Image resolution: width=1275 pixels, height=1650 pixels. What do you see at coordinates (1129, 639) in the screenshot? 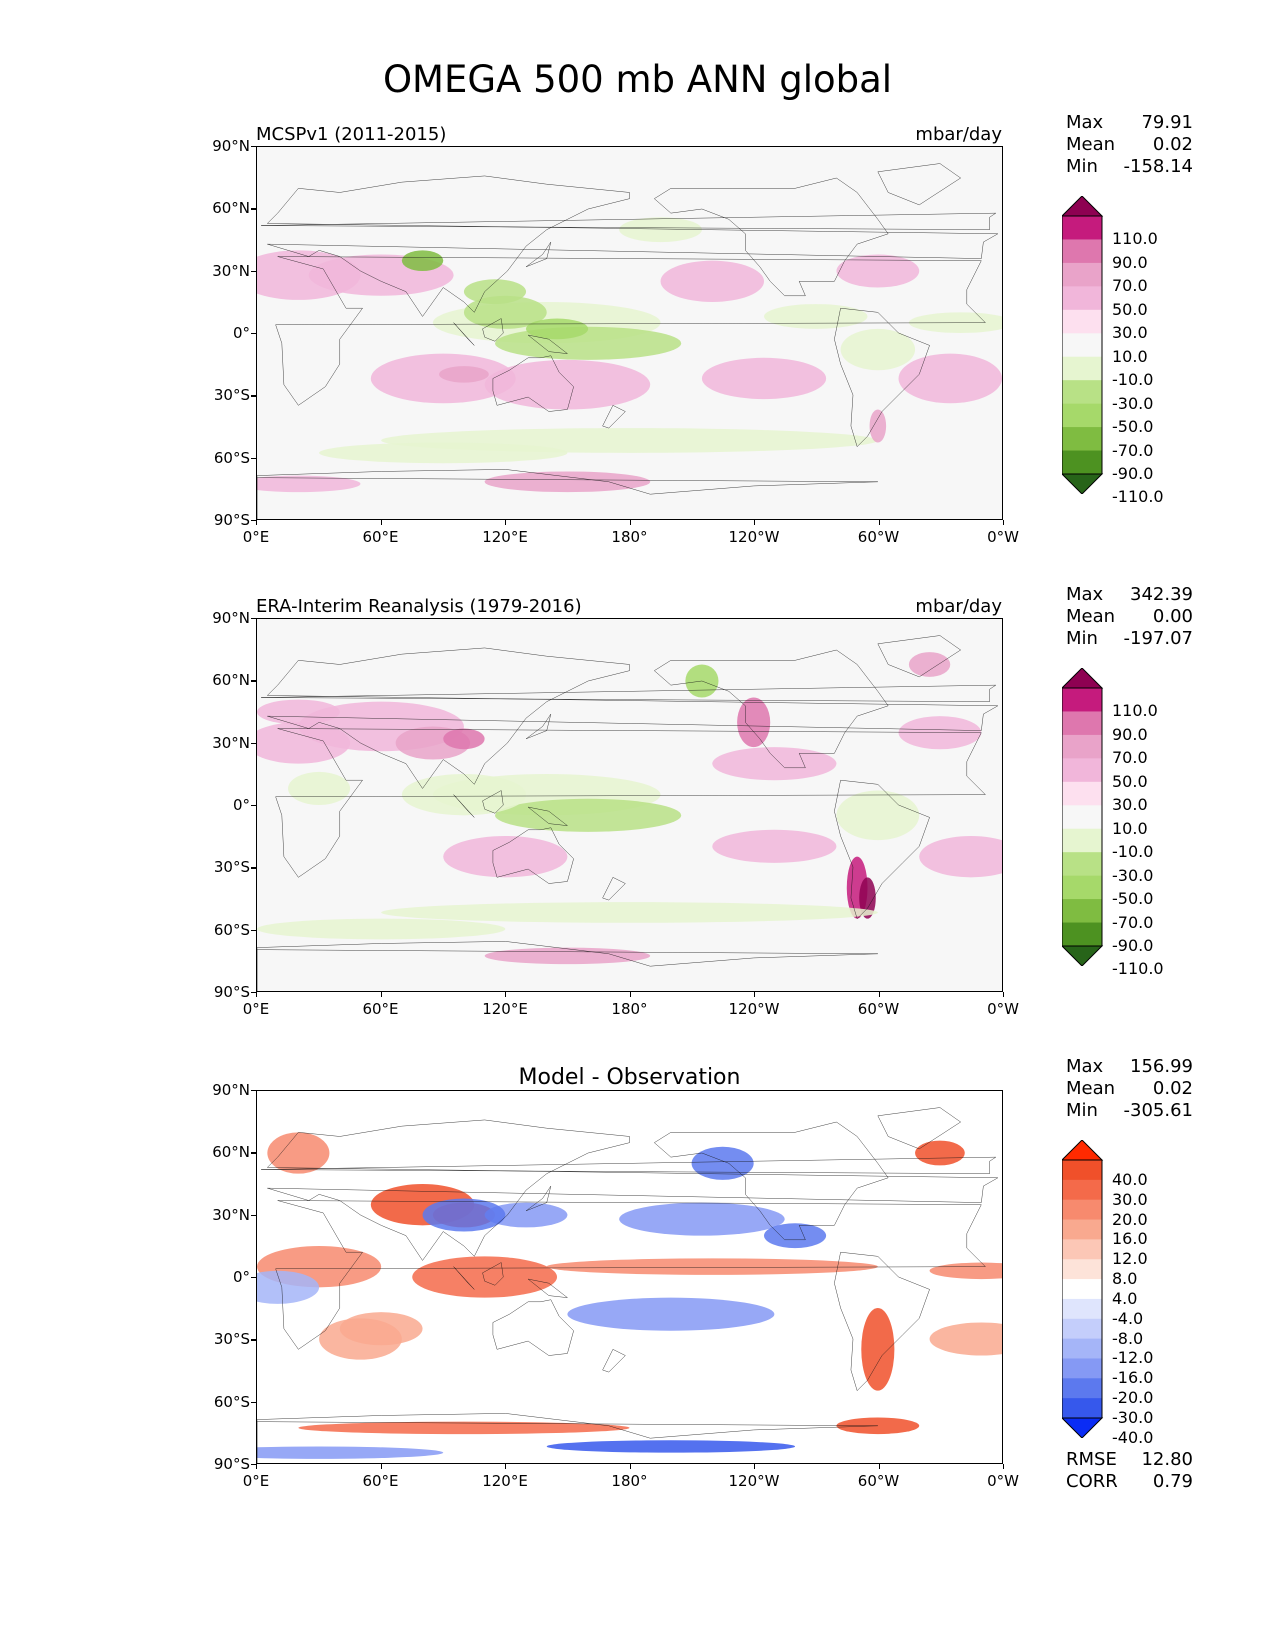
I see `stat-row-min: Min -197.07` at bounding box center [1129, 639].